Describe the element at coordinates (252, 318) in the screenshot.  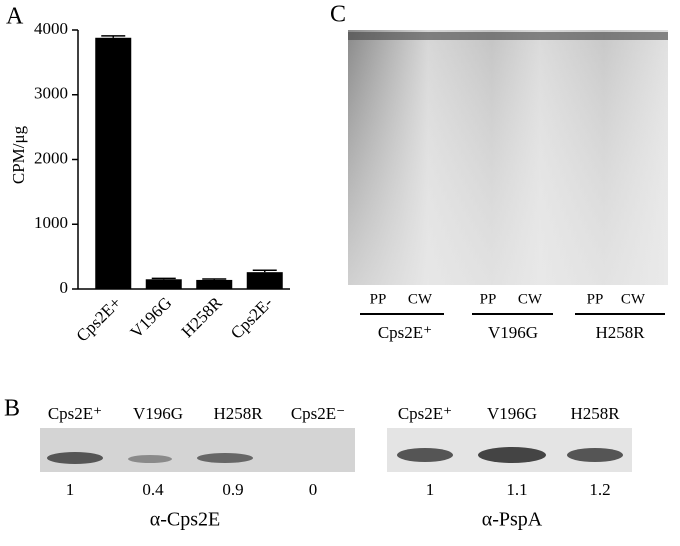
I see `x-tick-label: Cps2E-` at that location.